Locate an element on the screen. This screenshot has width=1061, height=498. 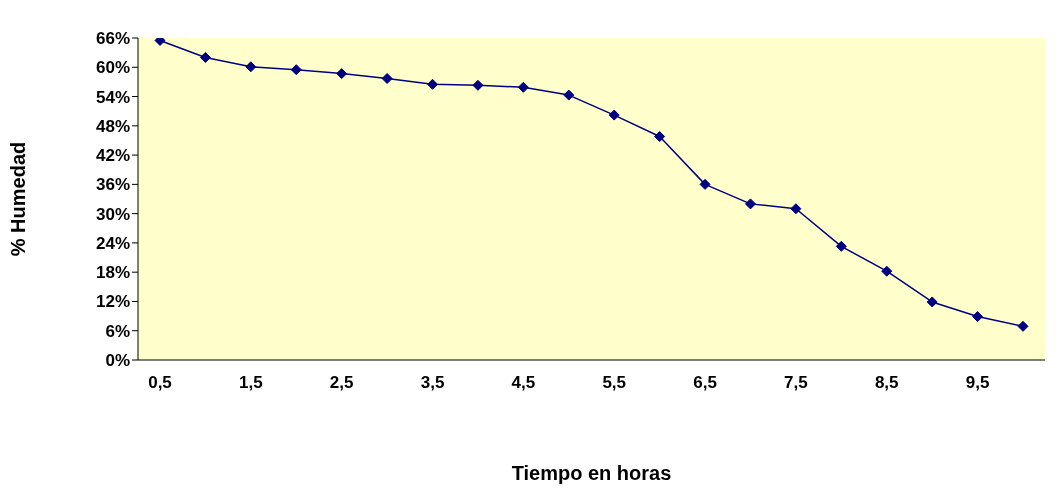
y-tick-label: 42% is located at coordinates (112, 156).